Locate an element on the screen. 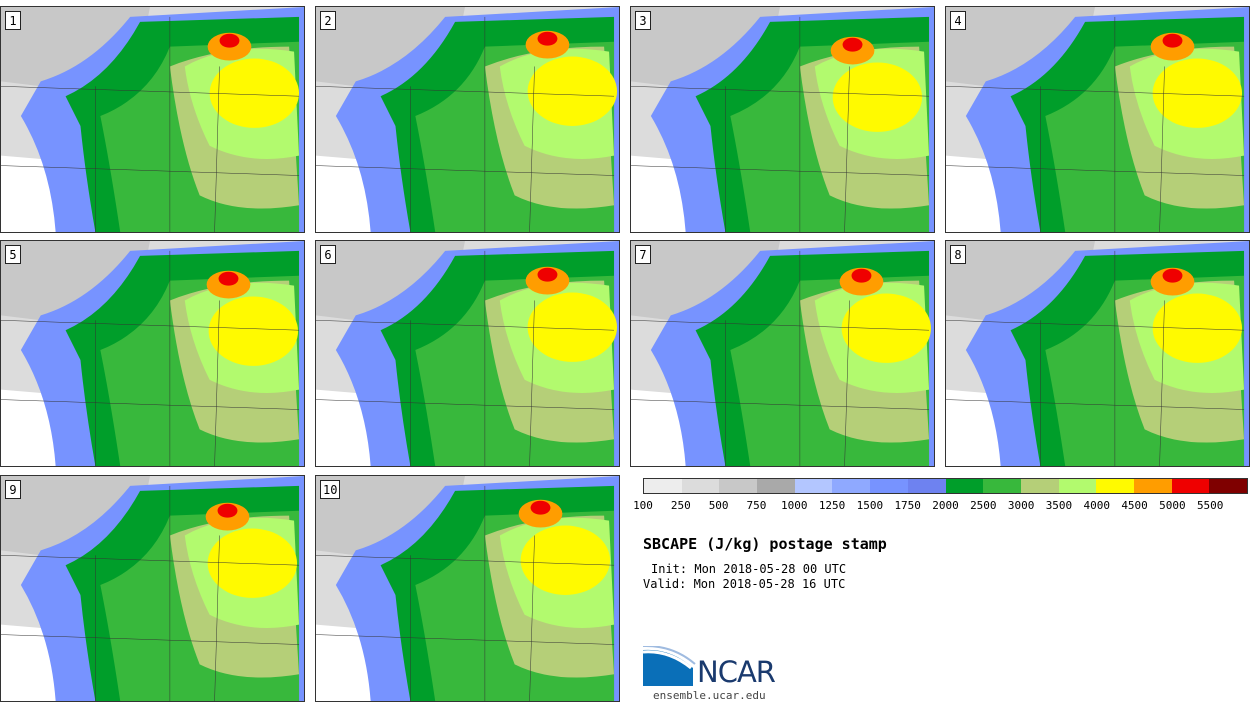  member-number-label: 7 is located at coordinates (643, 254).